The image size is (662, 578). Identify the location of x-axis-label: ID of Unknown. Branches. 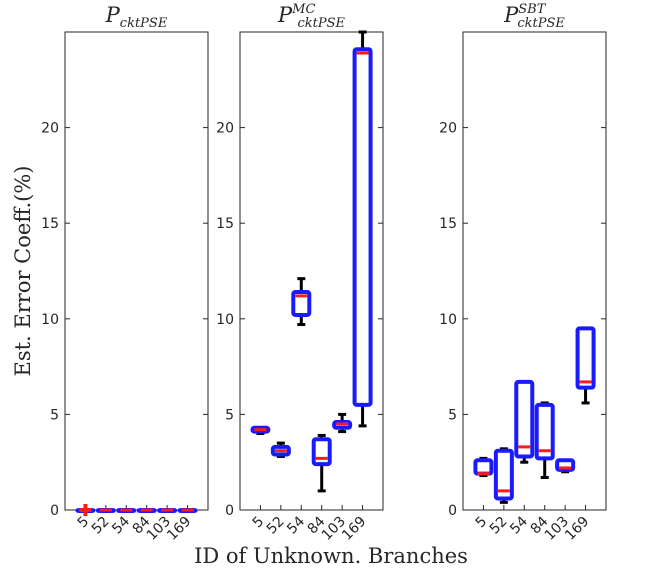
(331, 556).